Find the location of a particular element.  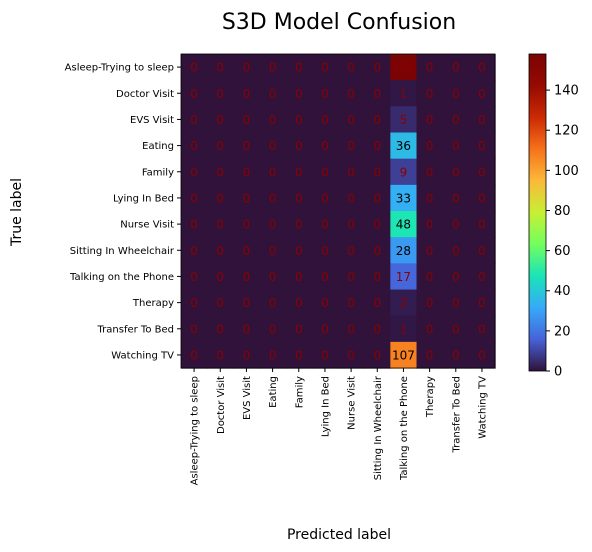

x-tick-label: Eating is located at coordinates (273, 392).